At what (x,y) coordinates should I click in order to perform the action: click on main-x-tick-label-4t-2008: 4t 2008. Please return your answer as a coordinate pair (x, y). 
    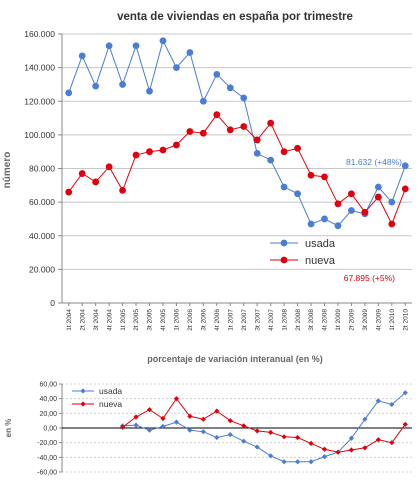
    Looking at the image, I should click on (325, 320).